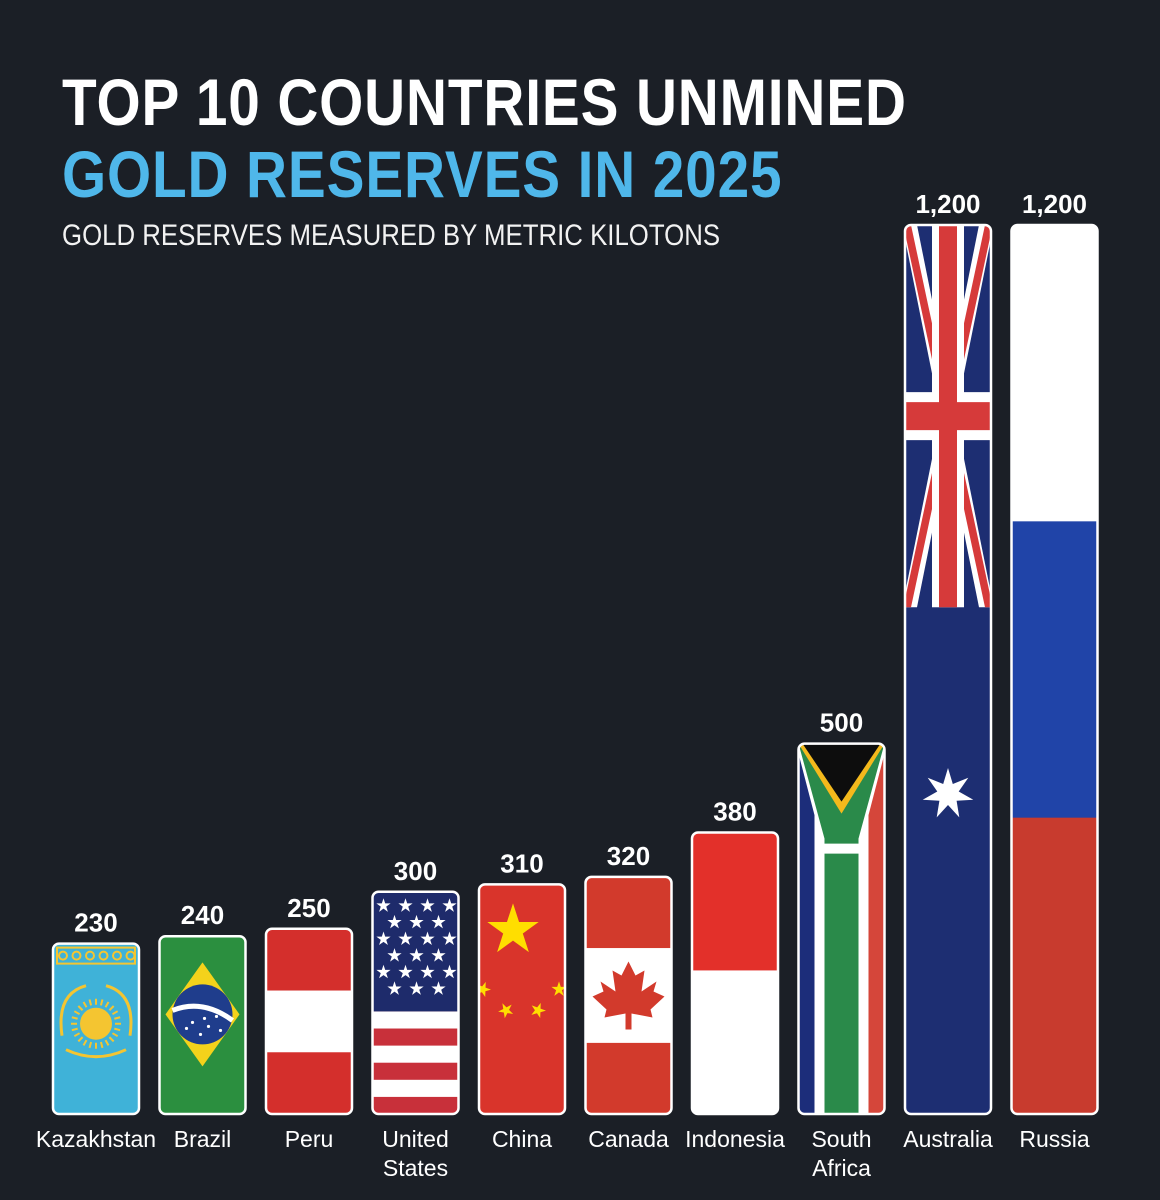 The image size is (1160, 1200). I want to click on value-label-united-states: 300, so click(415, 871).